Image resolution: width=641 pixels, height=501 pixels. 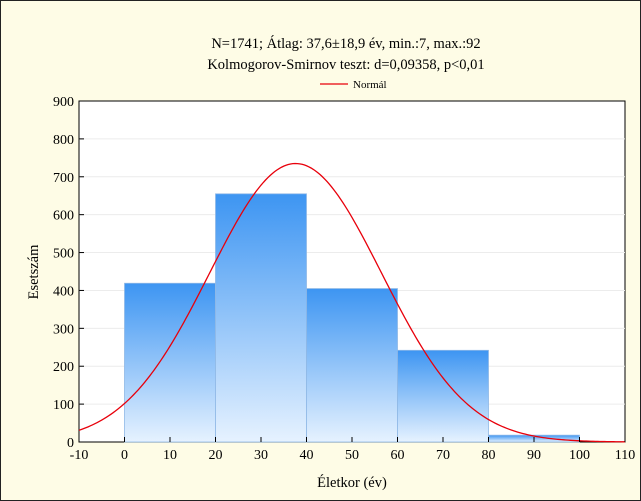 What do you see at coordinates (79, 455) in the screenshot?
I see `x-tick-label: -10` at bounding box center [79, 455].